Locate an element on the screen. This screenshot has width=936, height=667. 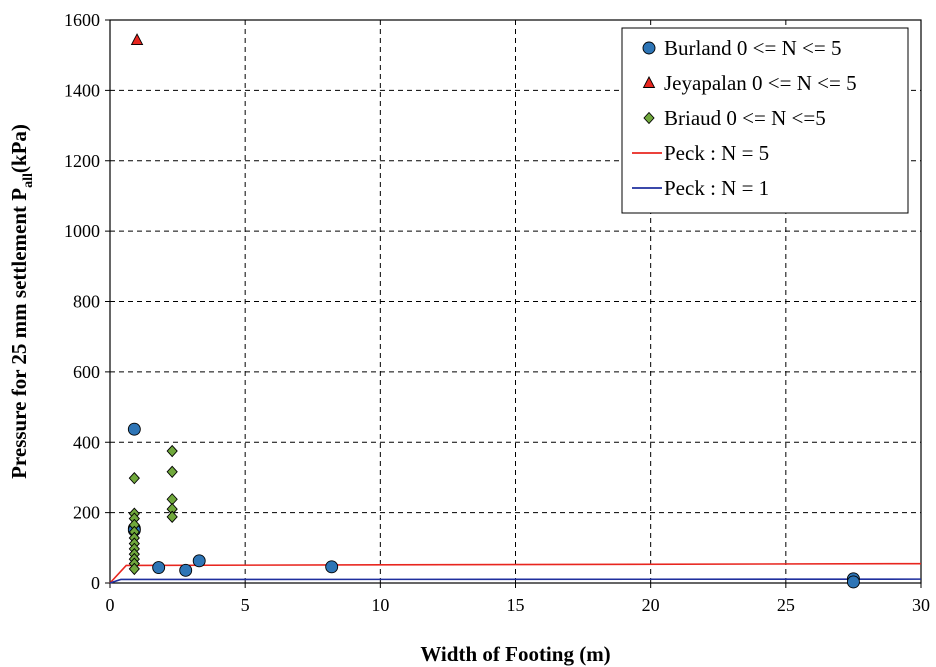
series-triangle is located at coordinates (137, 39).